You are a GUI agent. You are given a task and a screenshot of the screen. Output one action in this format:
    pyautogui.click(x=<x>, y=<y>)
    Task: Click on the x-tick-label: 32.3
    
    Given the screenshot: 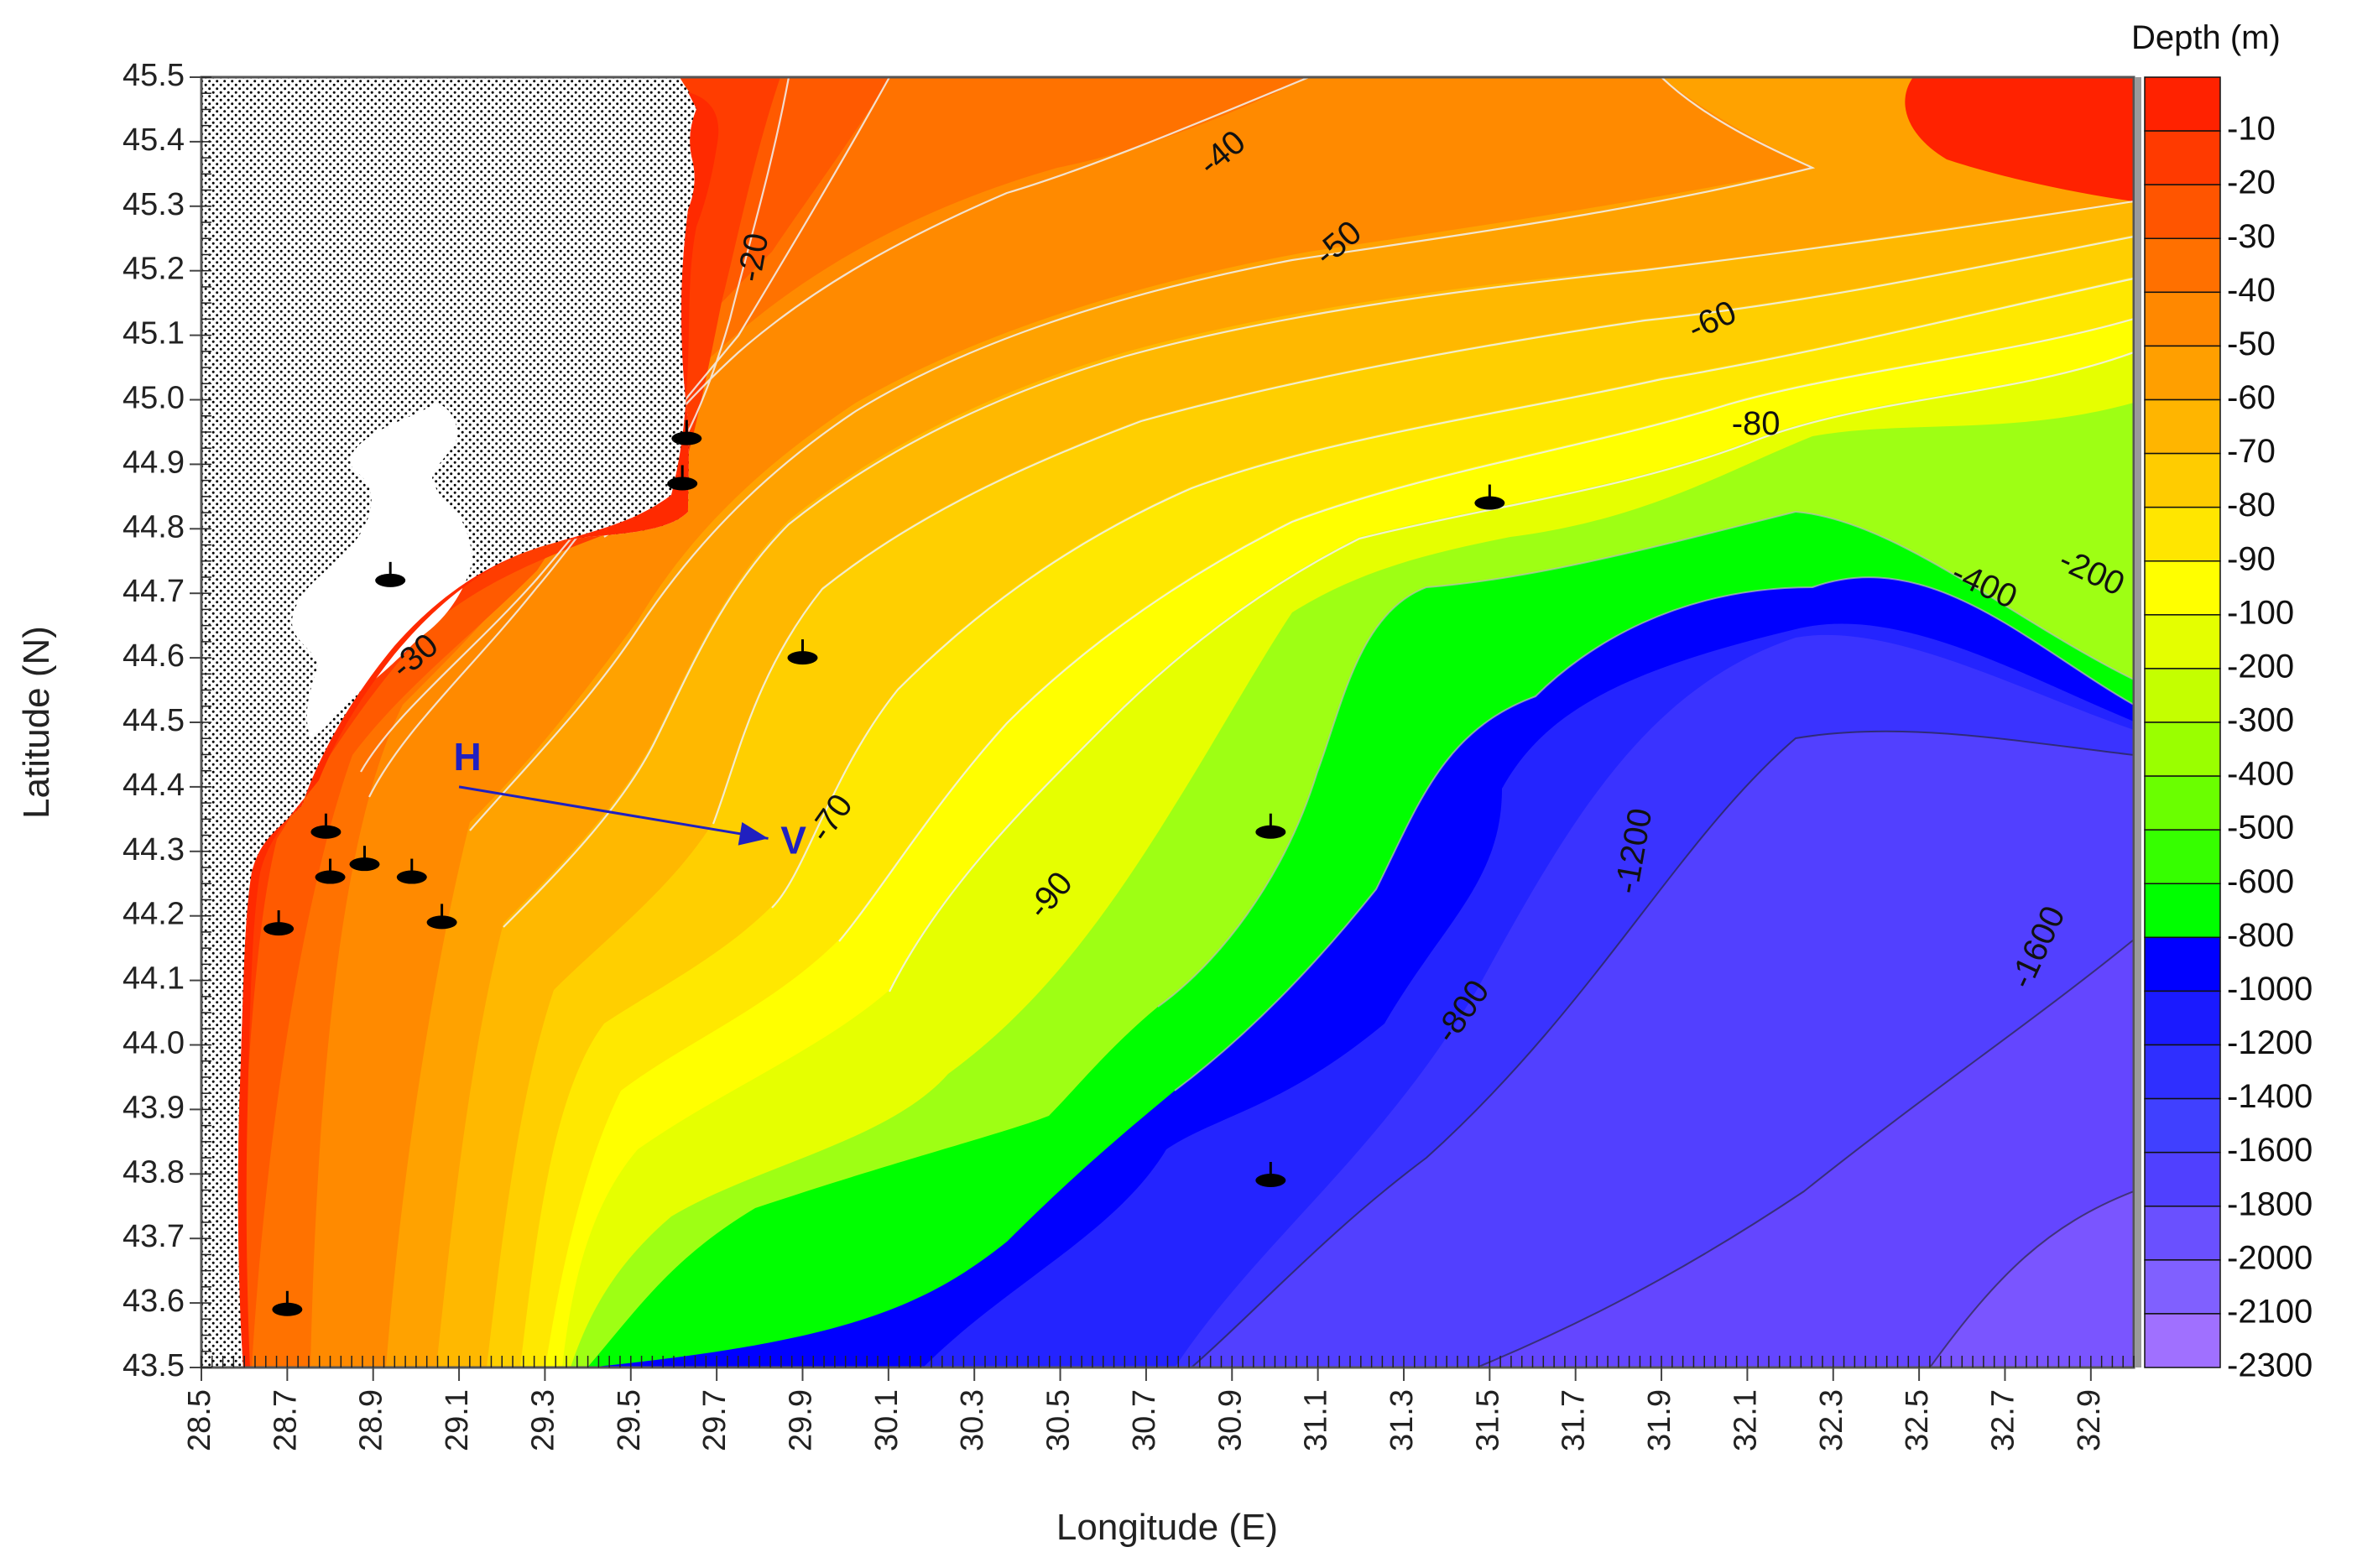 What is the action you would take?
    pyautogui.click(x=1831, y=1420)
    